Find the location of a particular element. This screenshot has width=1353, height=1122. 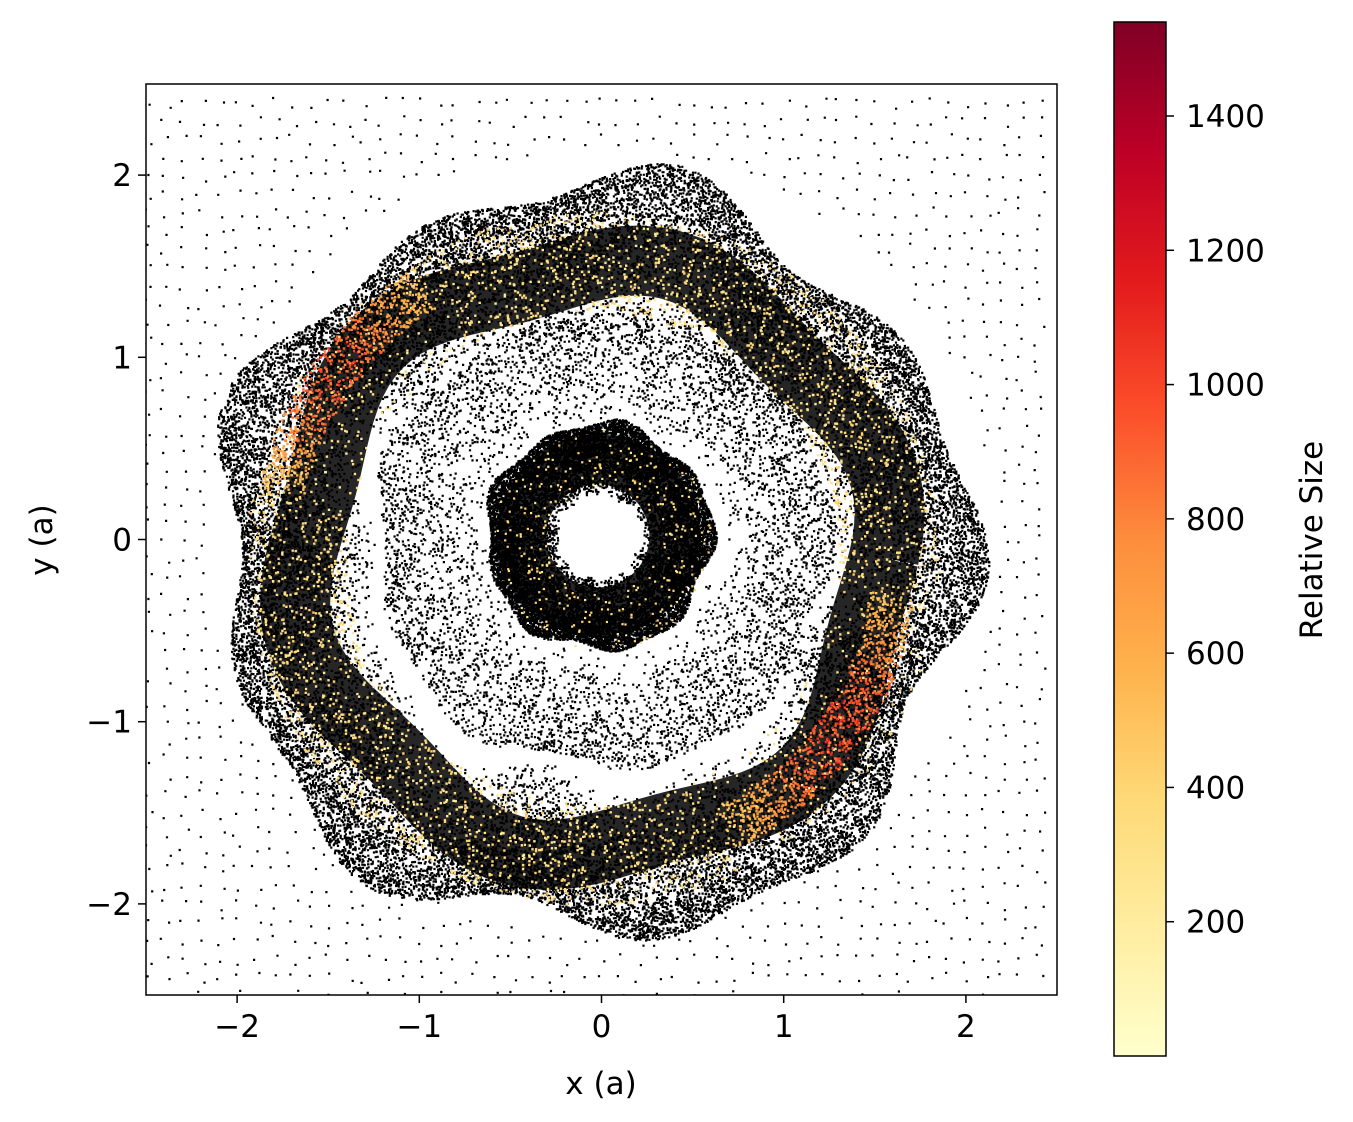

x-tick-label: 2 is located at coordinates (966, 1027).